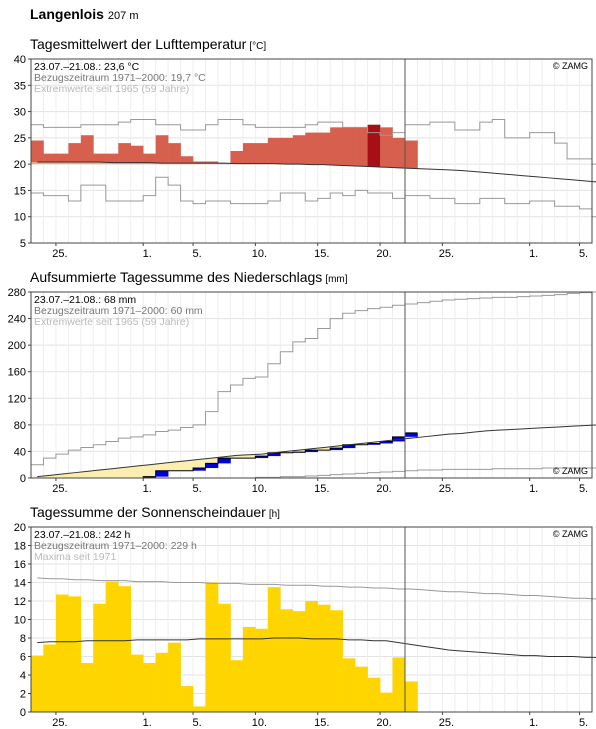  Describe the element at coordinates (85, 300) in the screenshot. I see `info-line: 23.07.–21.08.: 68 mm` at that location.